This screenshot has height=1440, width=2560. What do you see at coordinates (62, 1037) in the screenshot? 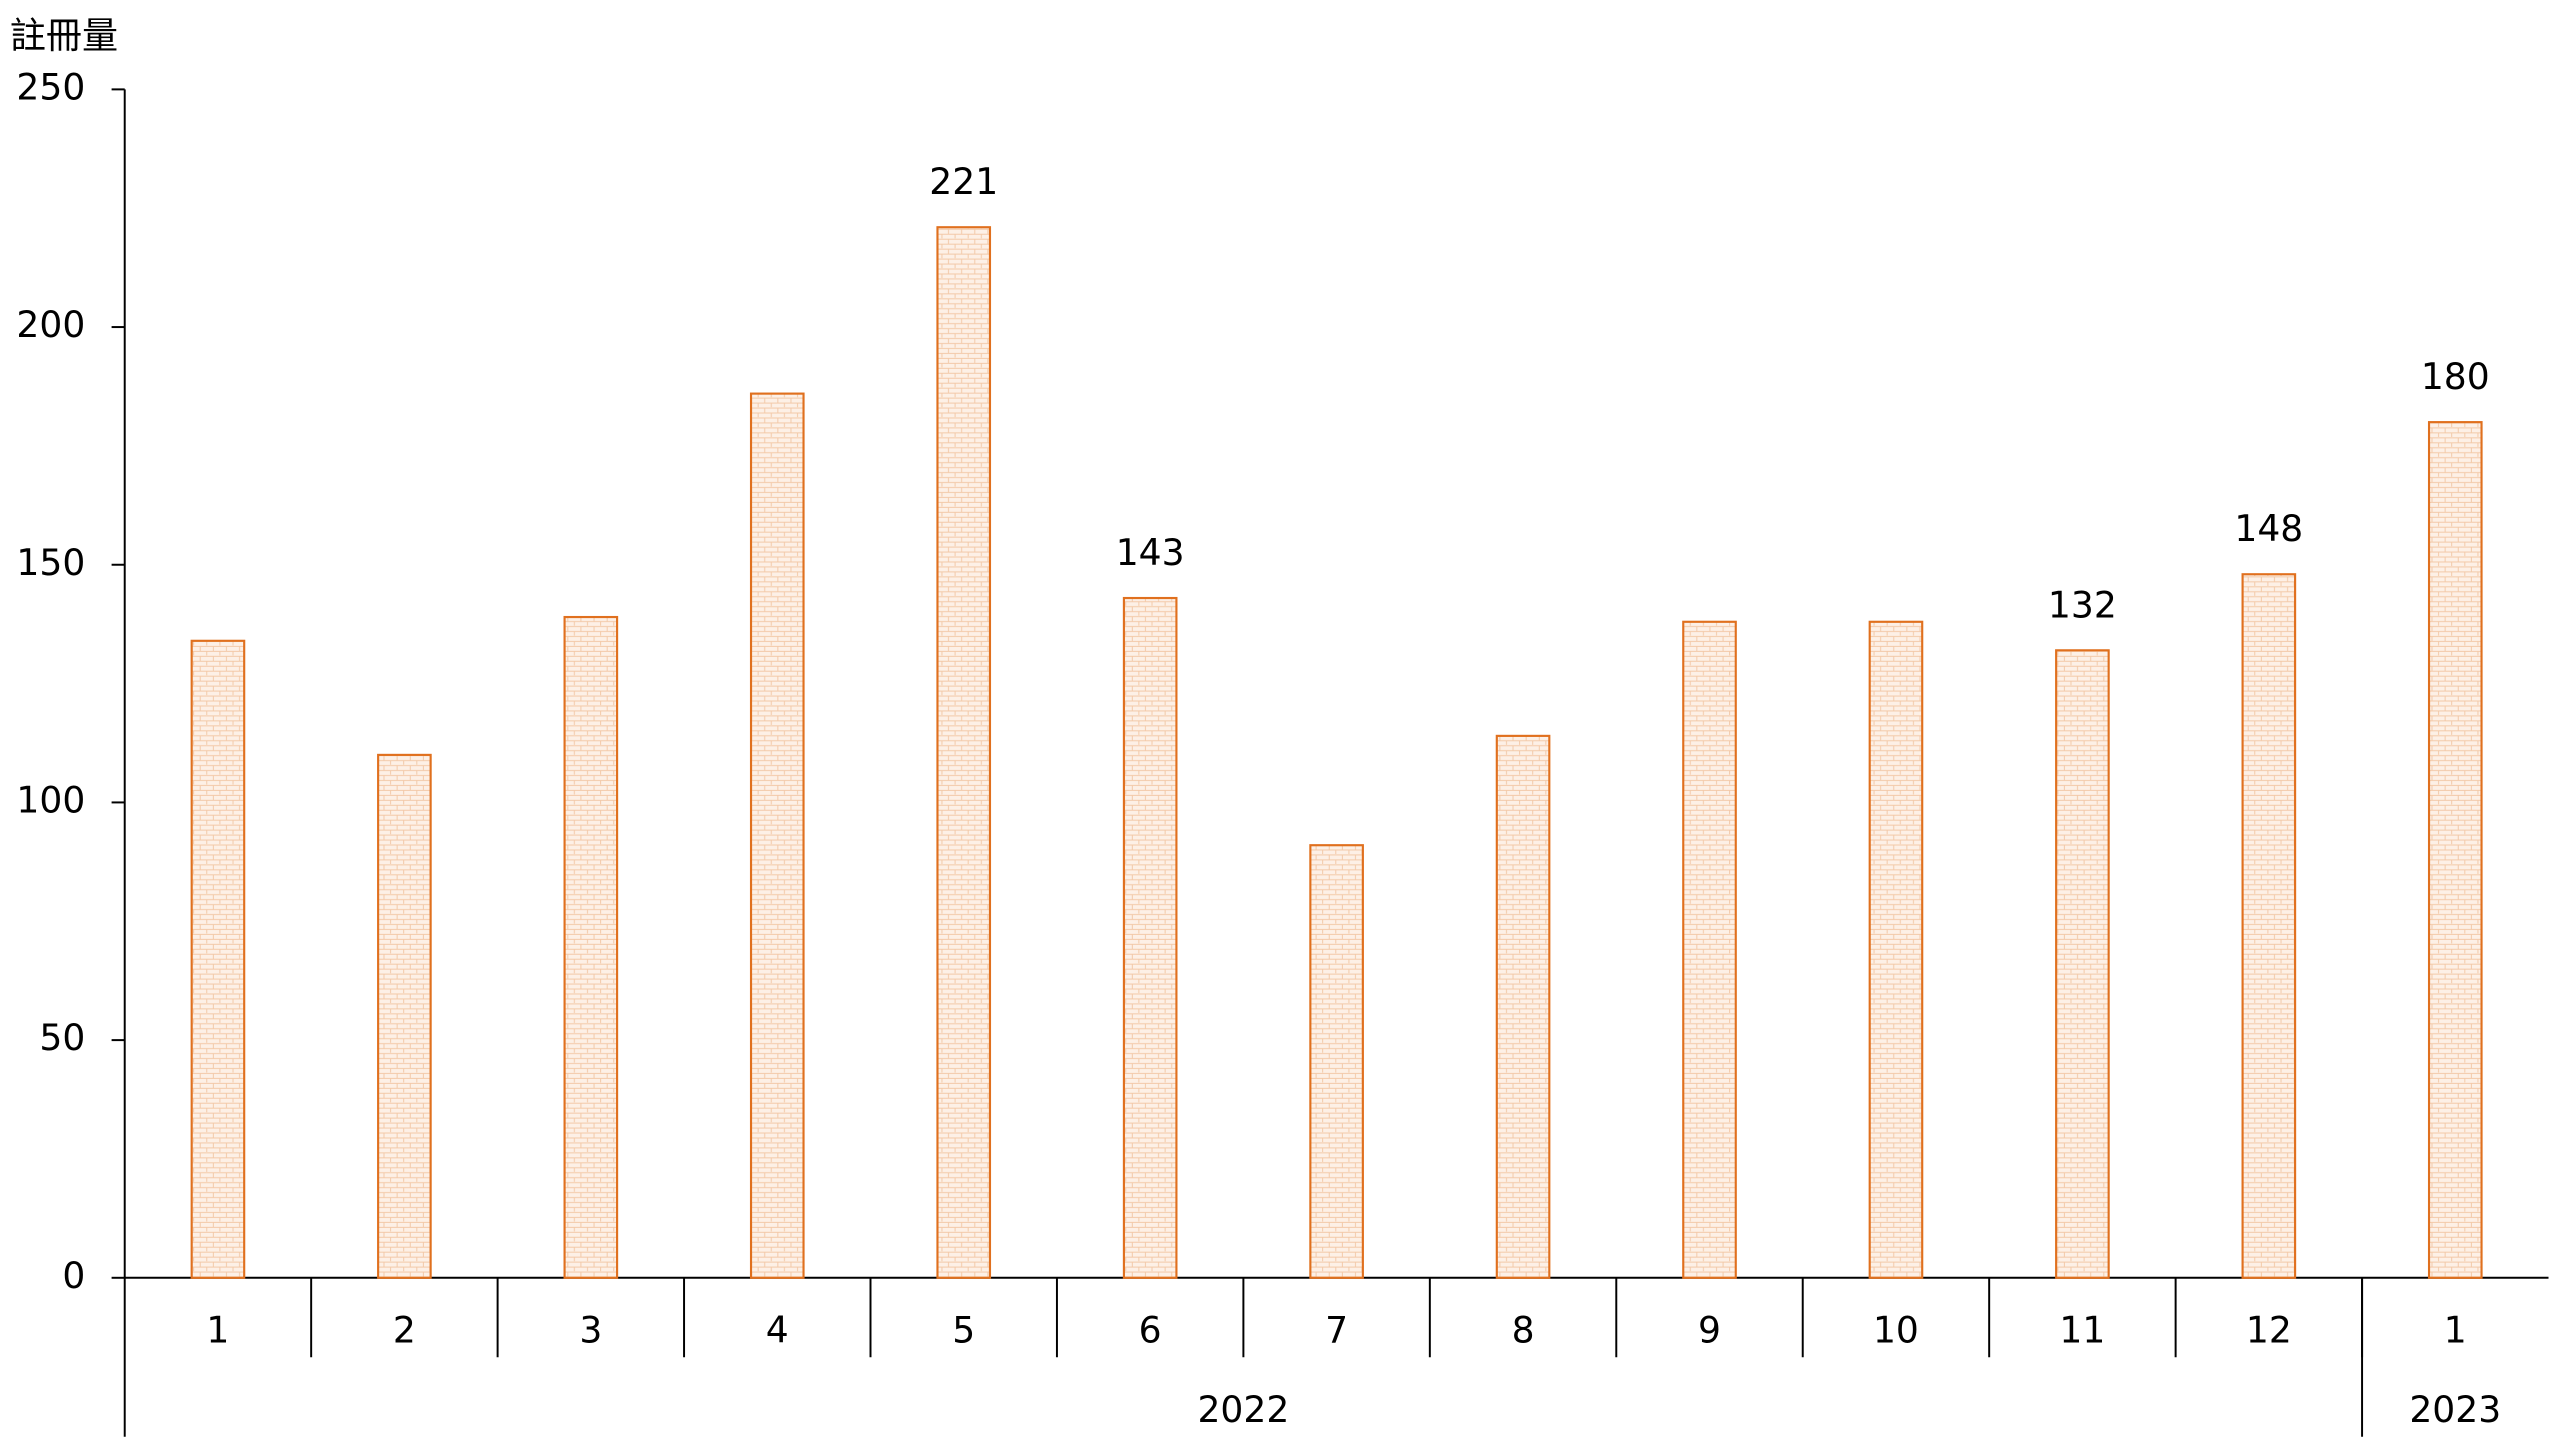
I see `y-tick-label: 50` at bounding box center [62, 1037].